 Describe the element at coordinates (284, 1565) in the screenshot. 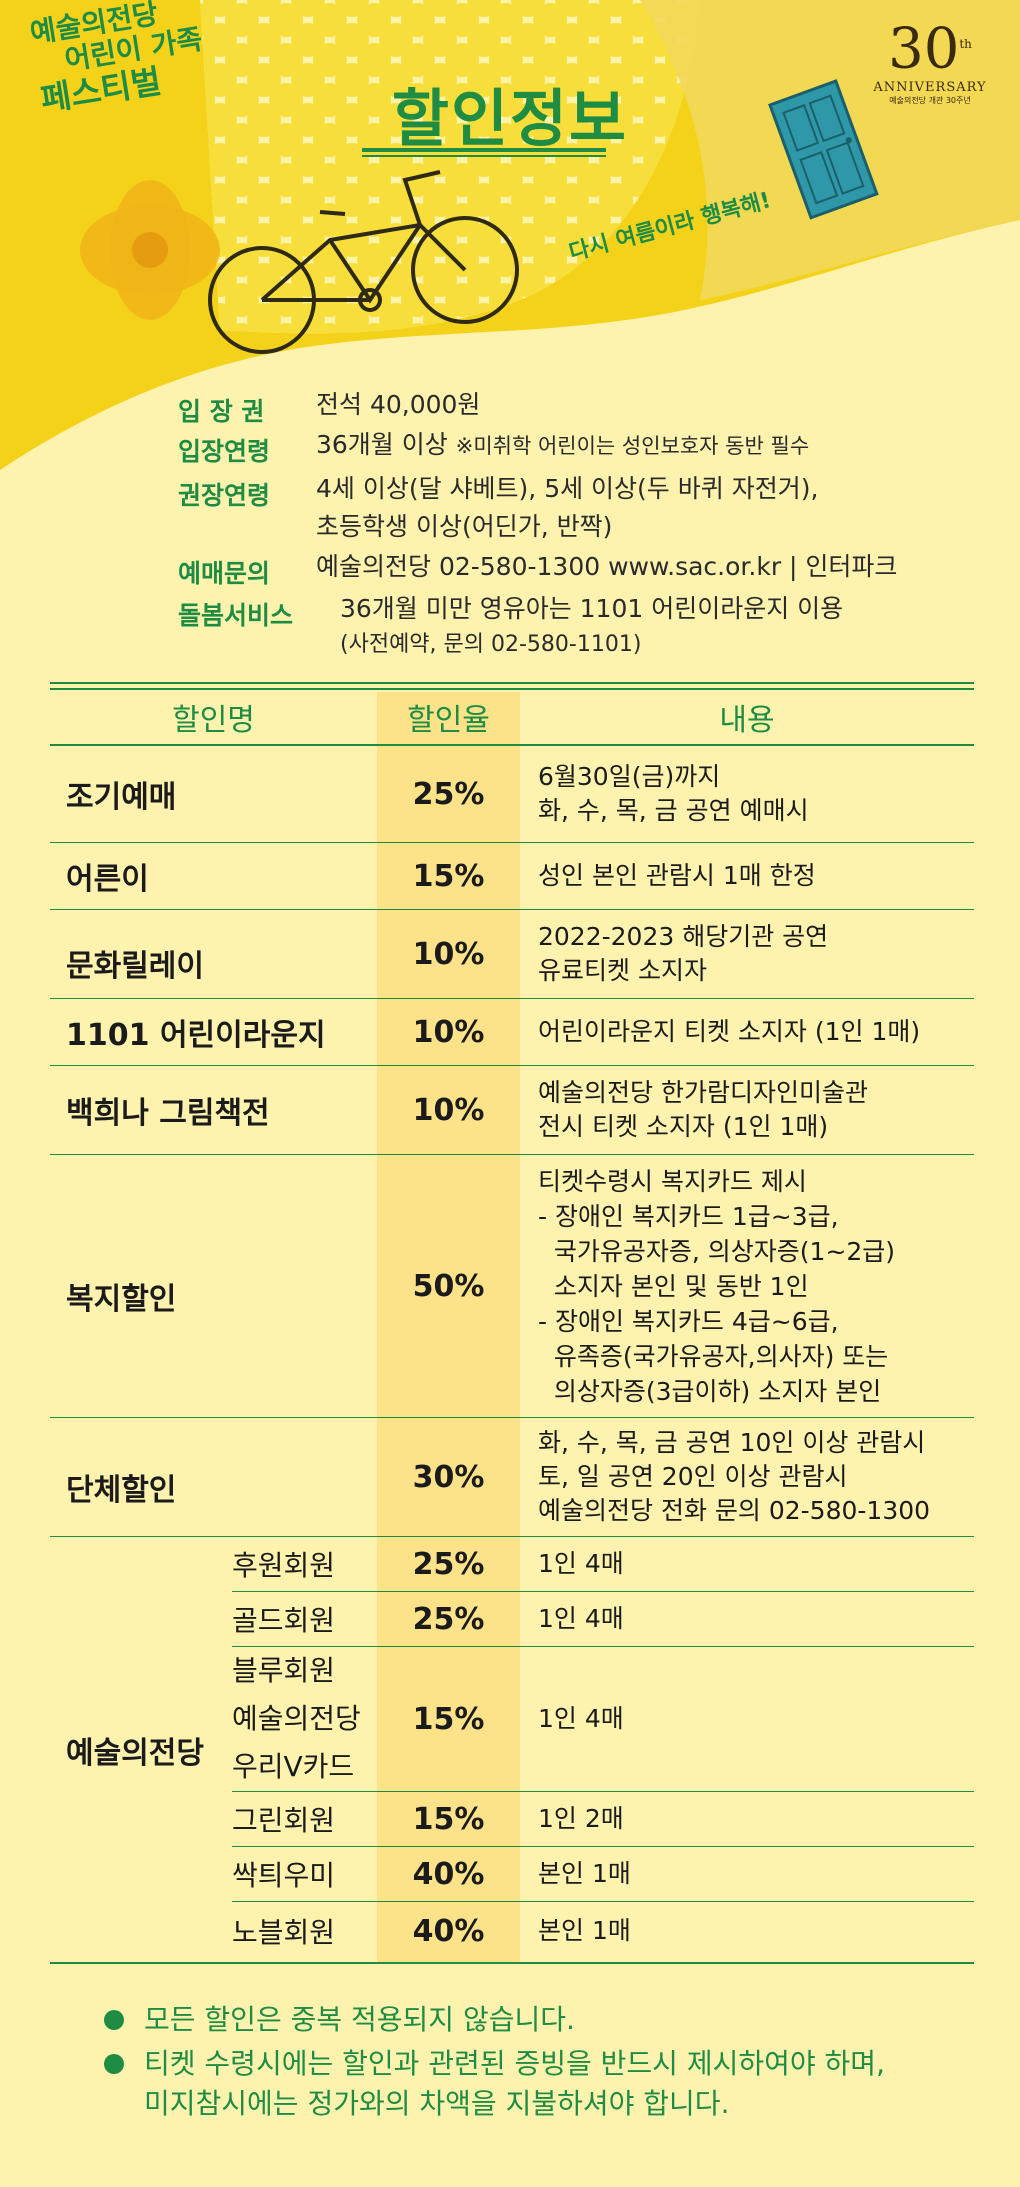

I see `member-sponsor: 후원회원` at that location.